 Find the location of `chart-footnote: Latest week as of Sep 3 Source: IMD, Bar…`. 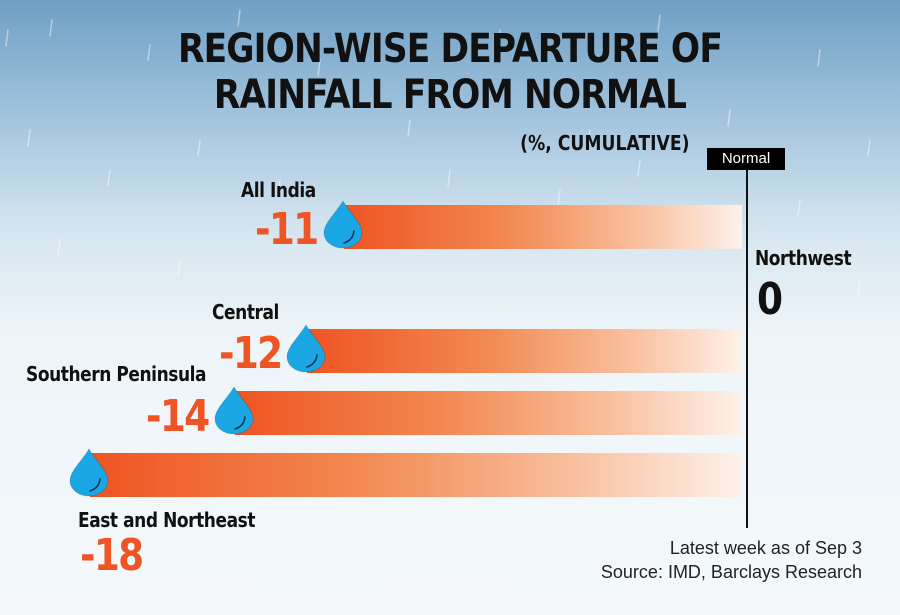

chart-footnote: Latest week as of Sep 3 Source: IMD, Bar… is located at coordinates (731, 560).